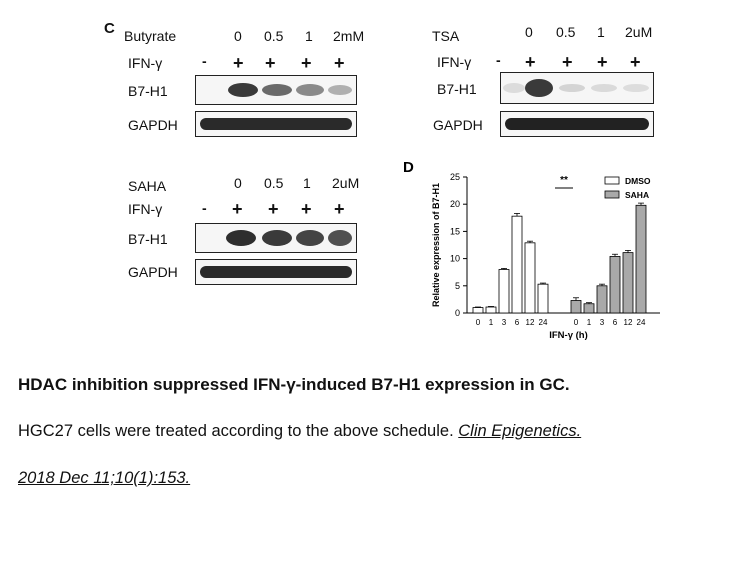 The height and width of the screenshot is (567, 756). Describe the element at coordinates (615, 322) in the screenshot. I see `x-tick-label: 6` at that location.